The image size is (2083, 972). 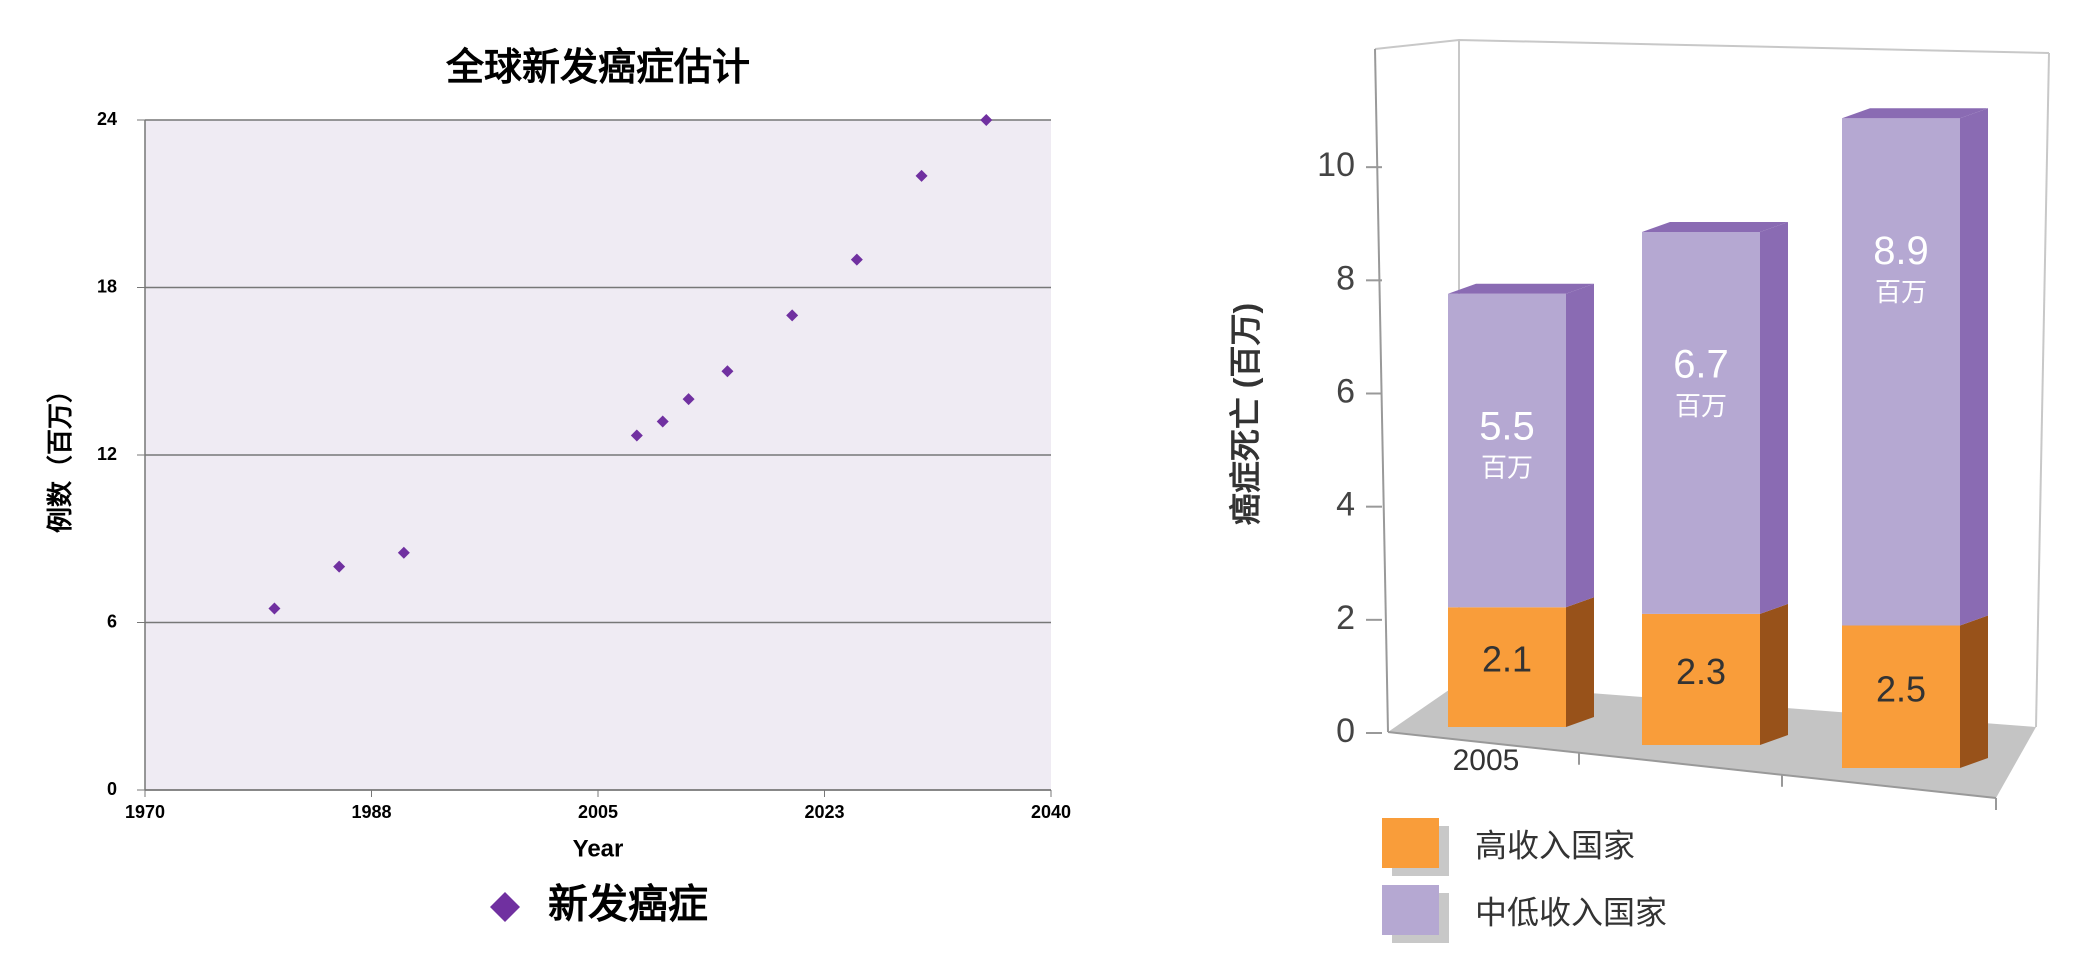 I want to click on x-tick-label: 1970, so click(x=145, y=812).